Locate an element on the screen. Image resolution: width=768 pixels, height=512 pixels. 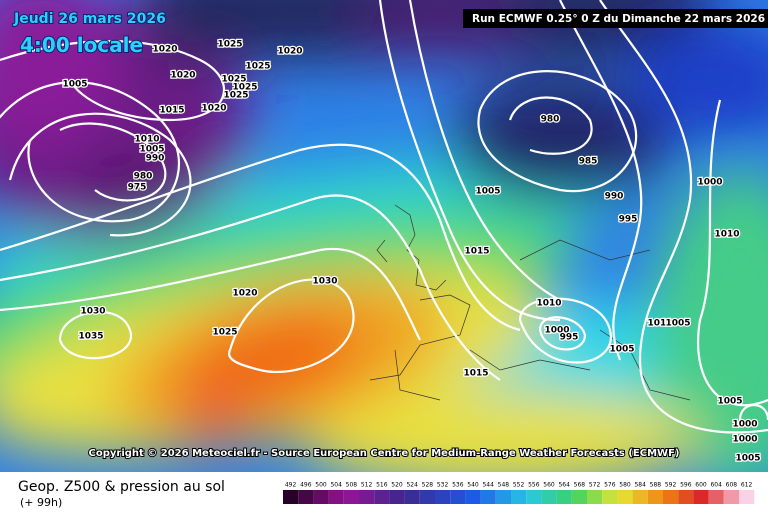
scale-label: 564 is located at coordinates (564, 485).